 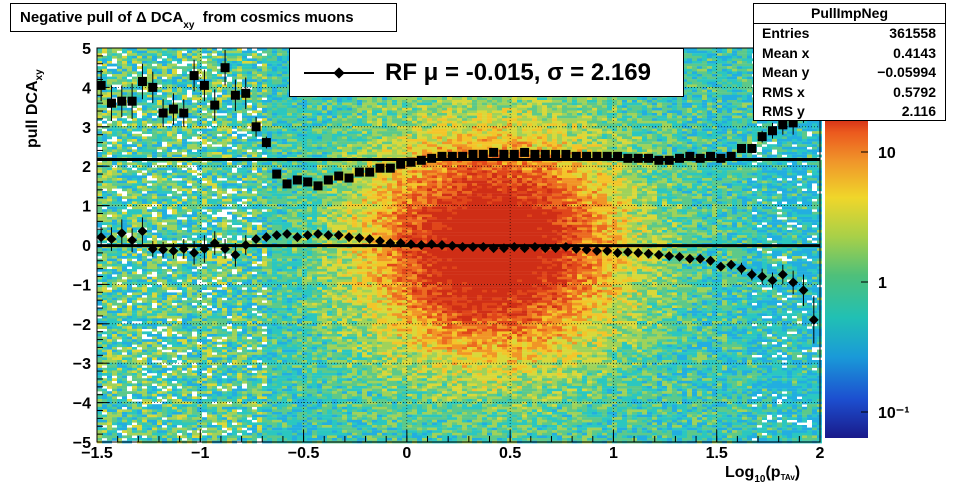 I want to click on y-tick-labels: −5 −4 −3 −2 −1 0 1 2 3 4 5, so click(x=82, y=246).